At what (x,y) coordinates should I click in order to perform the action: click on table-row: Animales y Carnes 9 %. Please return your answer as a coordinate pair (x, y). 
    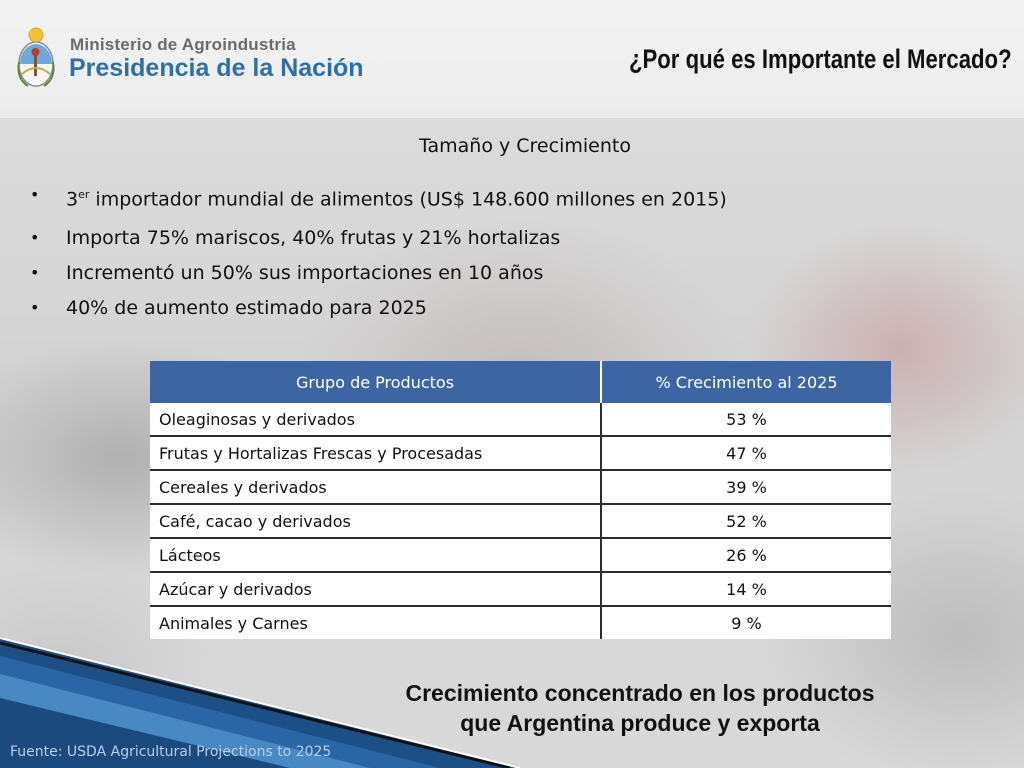
    Looking at the image, I should click on (520, 622).